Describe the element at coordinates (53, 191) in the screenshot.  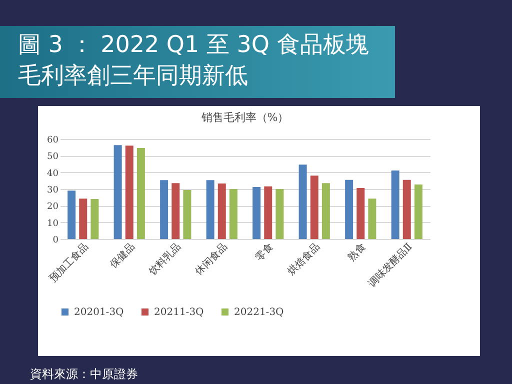
I see `y-tick-label: 30` at that location.